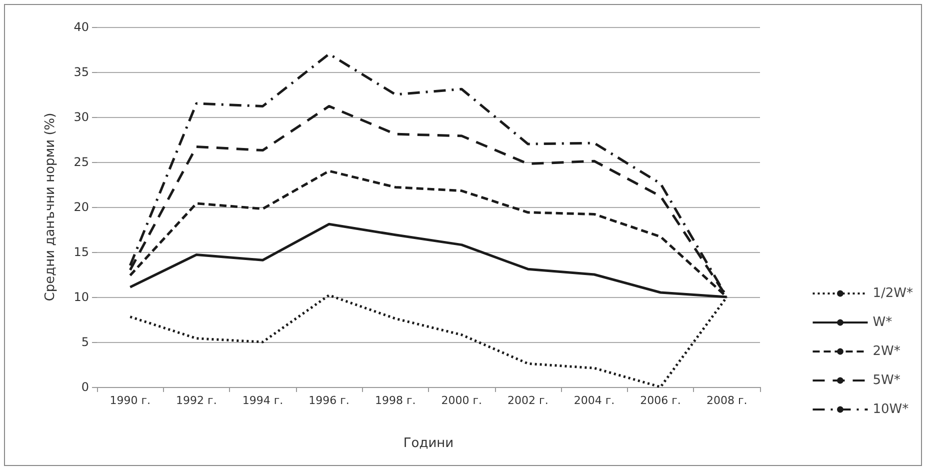  Describe the element at coordinates (81, 72) in the screenshot. I see `y-tick-label: 35` at that location.